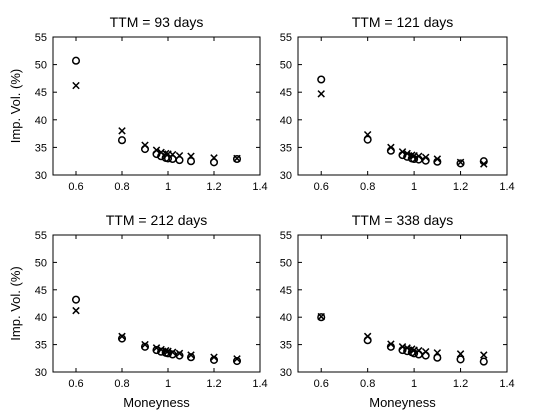 This screenshot has width=560, height=420. What do you see at coordinates (403, 22) in the screenshot?
I see `panel-title: TTM = 121 days` at bounding box center [403, 22].